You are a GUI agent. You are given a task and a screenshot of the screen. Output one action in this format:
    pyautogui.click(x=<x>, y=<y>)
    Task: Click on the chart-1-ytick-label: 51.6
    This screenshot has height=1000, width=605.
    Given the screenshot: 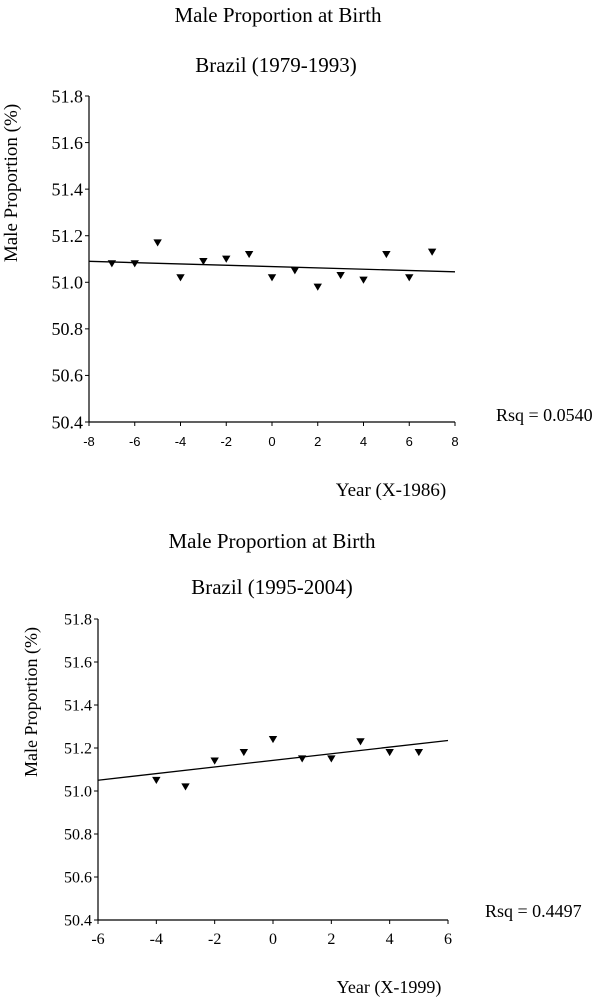 What is the action you would take?
    pyautogui.click(x=68, y=143)
    